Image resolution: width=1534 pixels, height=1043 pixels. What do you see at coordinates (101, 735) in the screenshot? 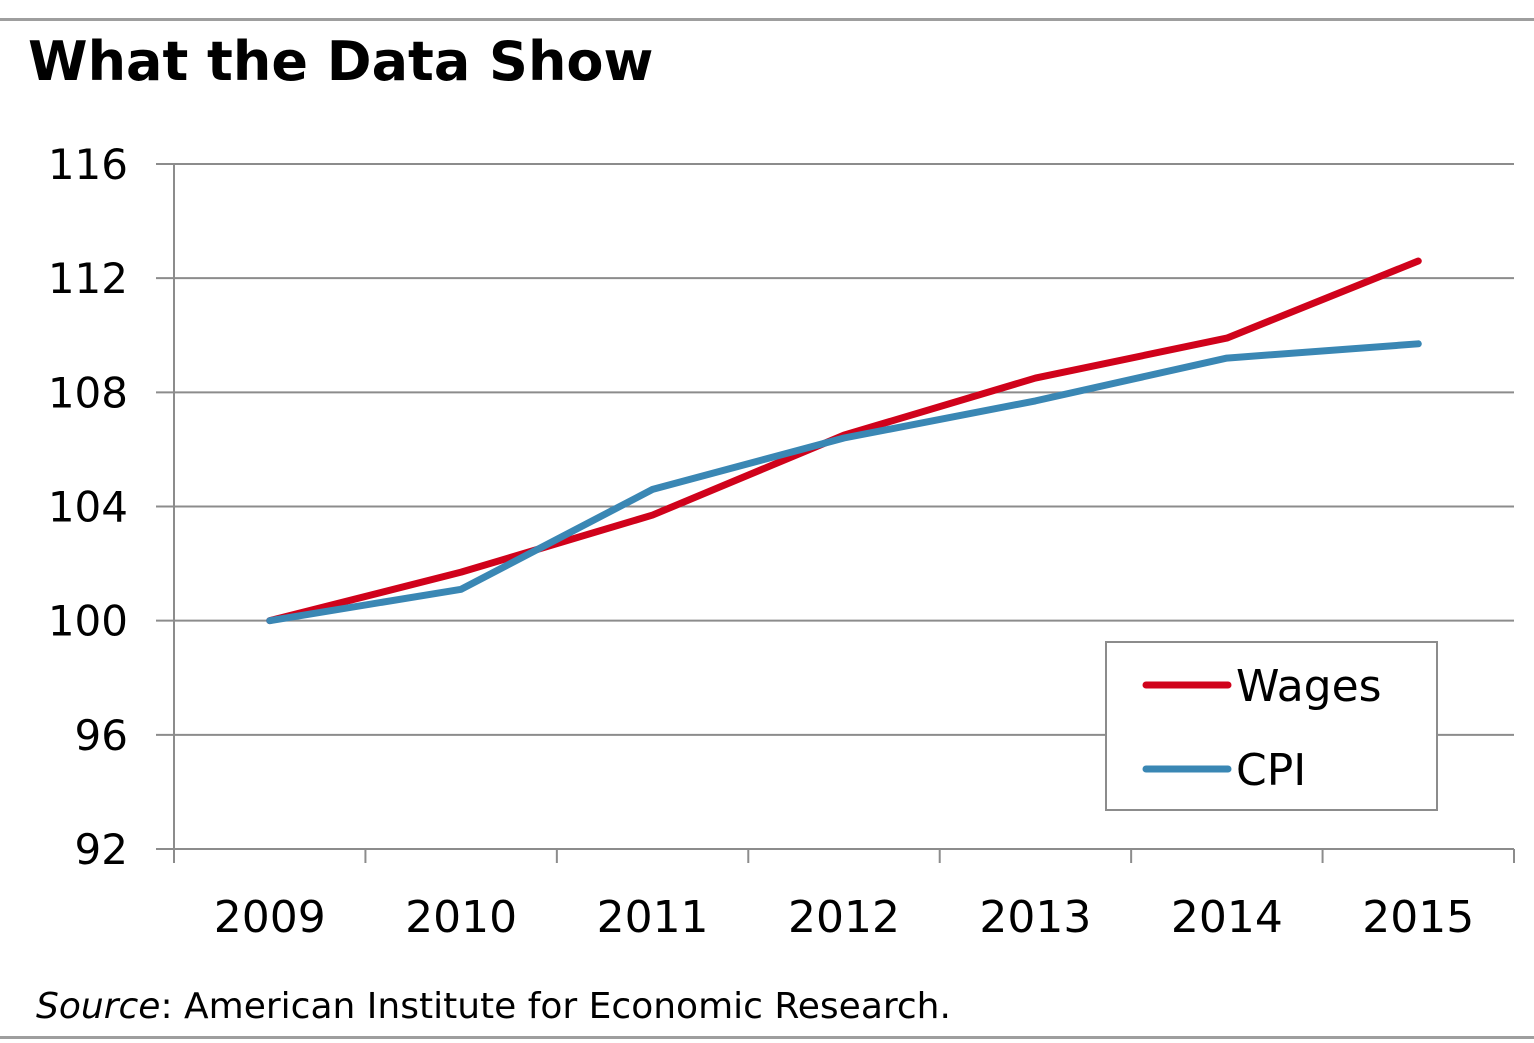
I see `y-tick-label: 96` at bounding box center [101, 735].